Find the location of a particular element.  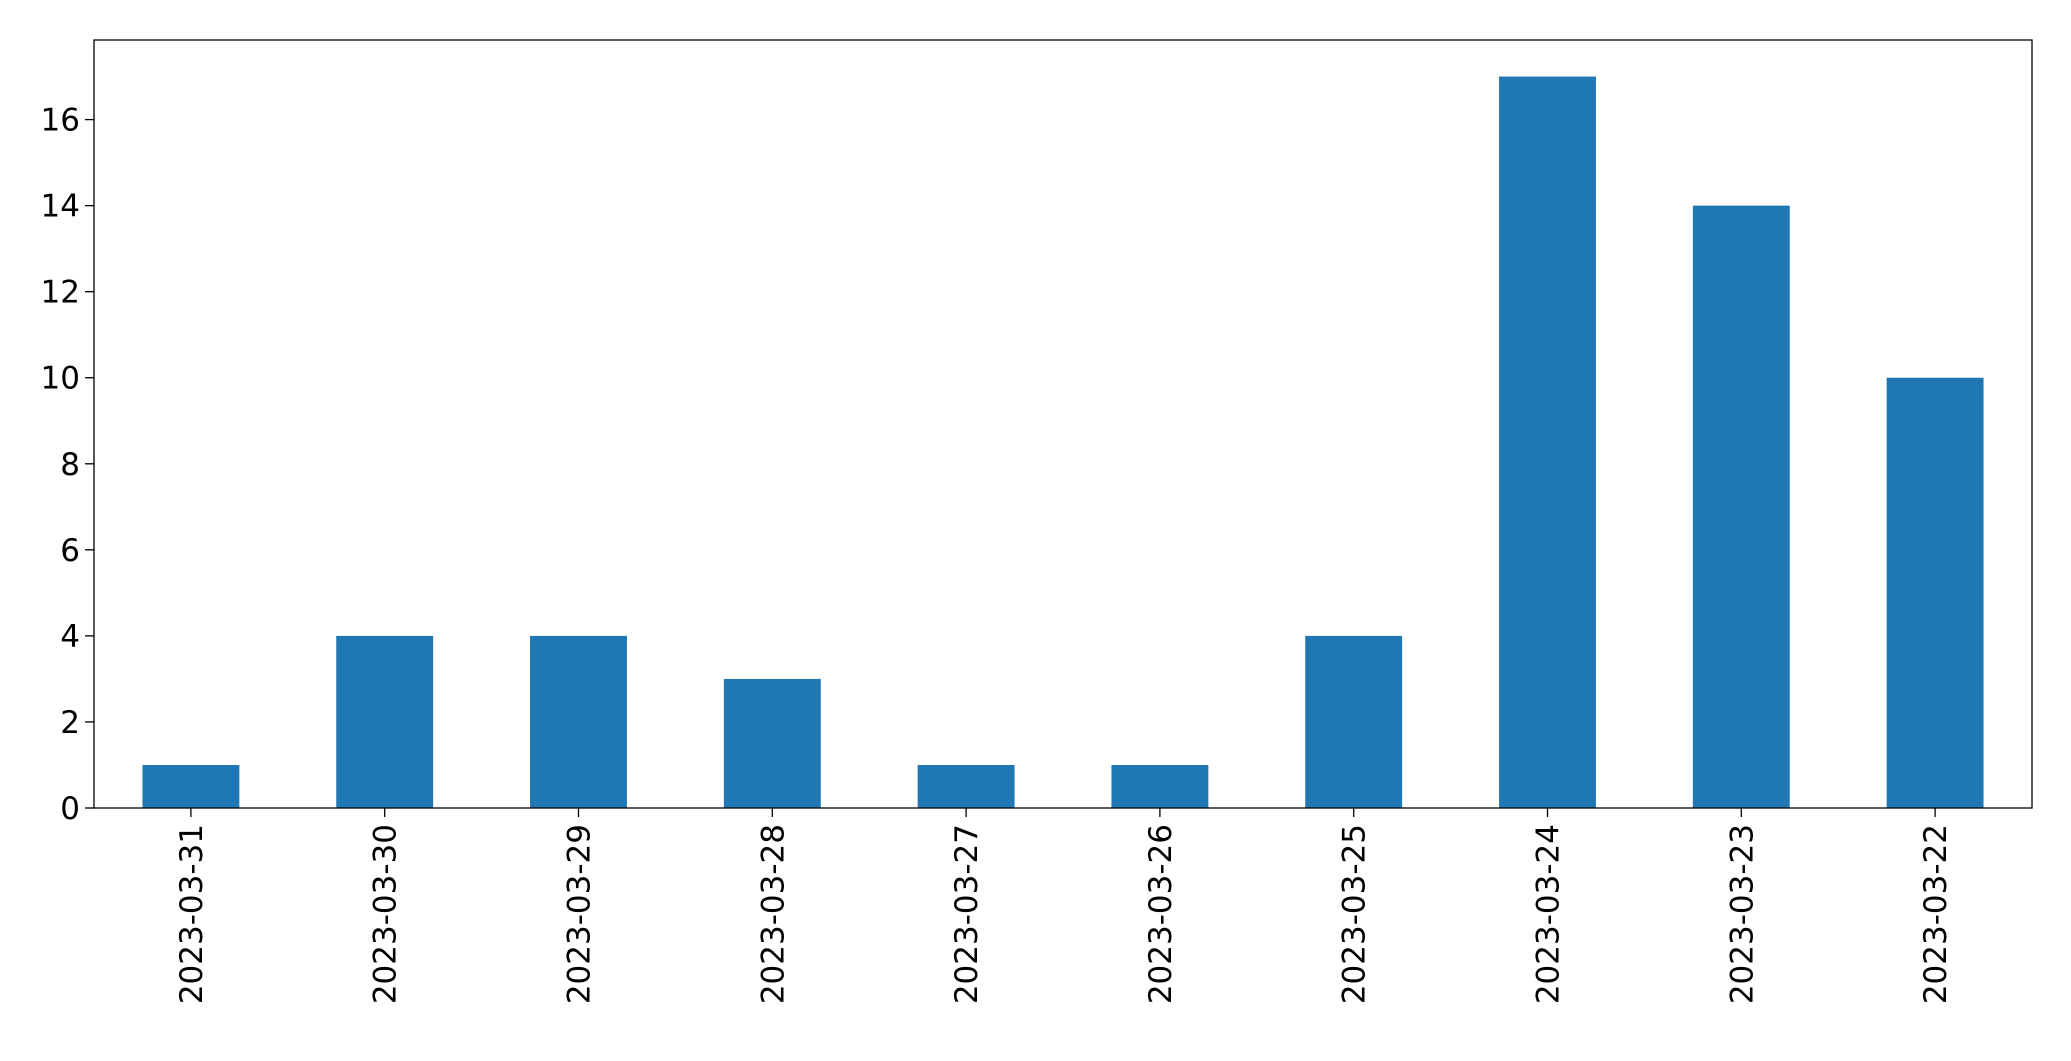

x-tick-label: 2023-03-23 is located at coordinates (1742, 914).